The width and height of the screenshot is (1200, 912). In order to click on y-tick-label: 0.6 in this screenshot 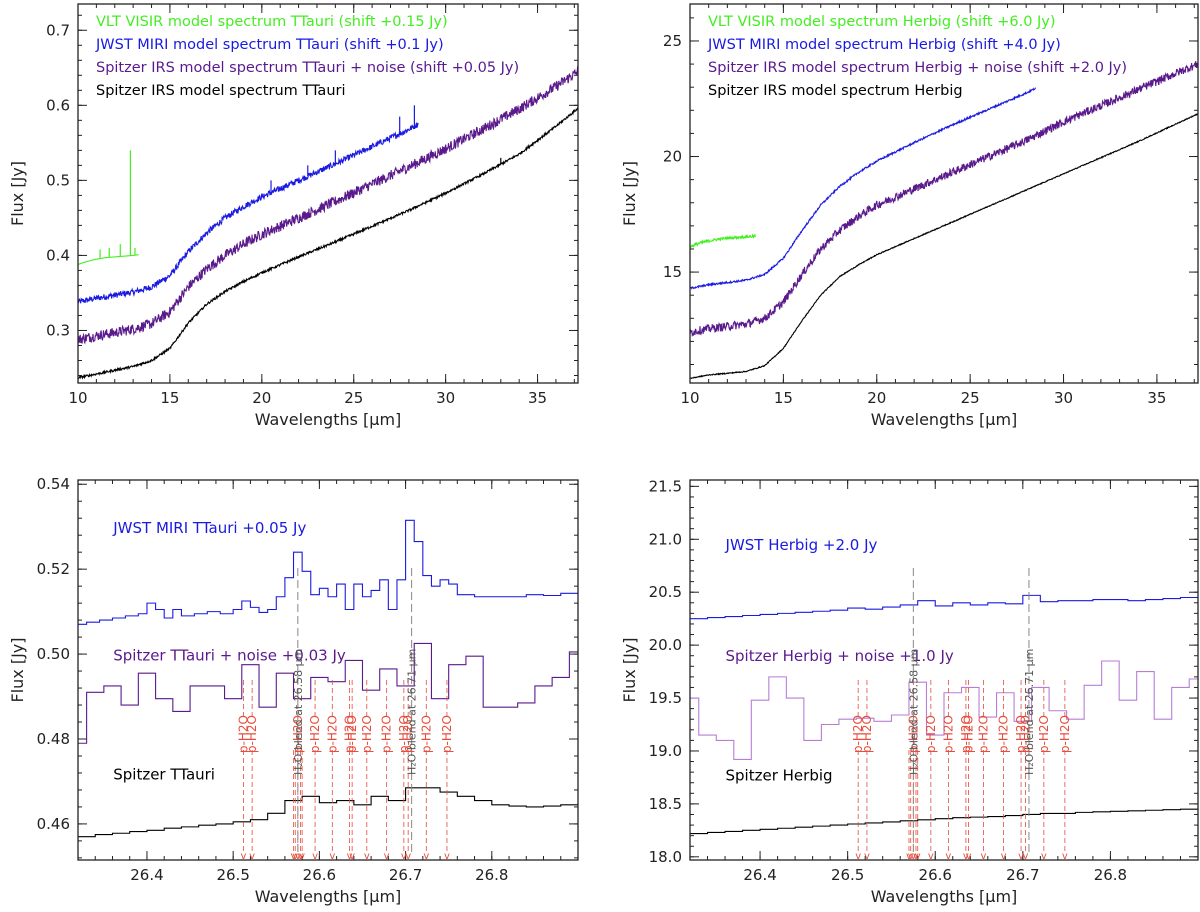, I will do `click(58, 105)`.